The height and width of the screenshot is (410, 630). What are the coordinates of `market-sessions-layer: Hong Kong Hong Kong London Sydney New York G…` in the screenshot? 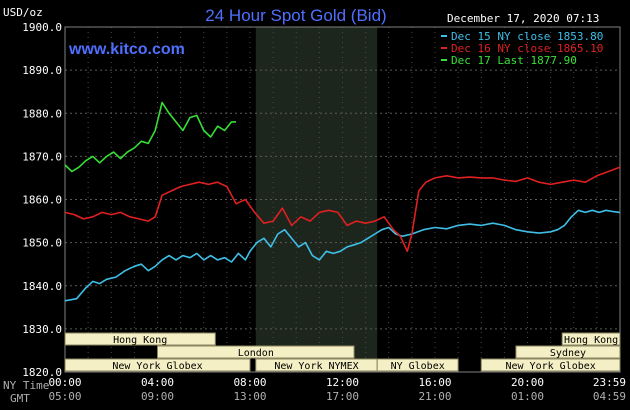 It's located at (342, 352).